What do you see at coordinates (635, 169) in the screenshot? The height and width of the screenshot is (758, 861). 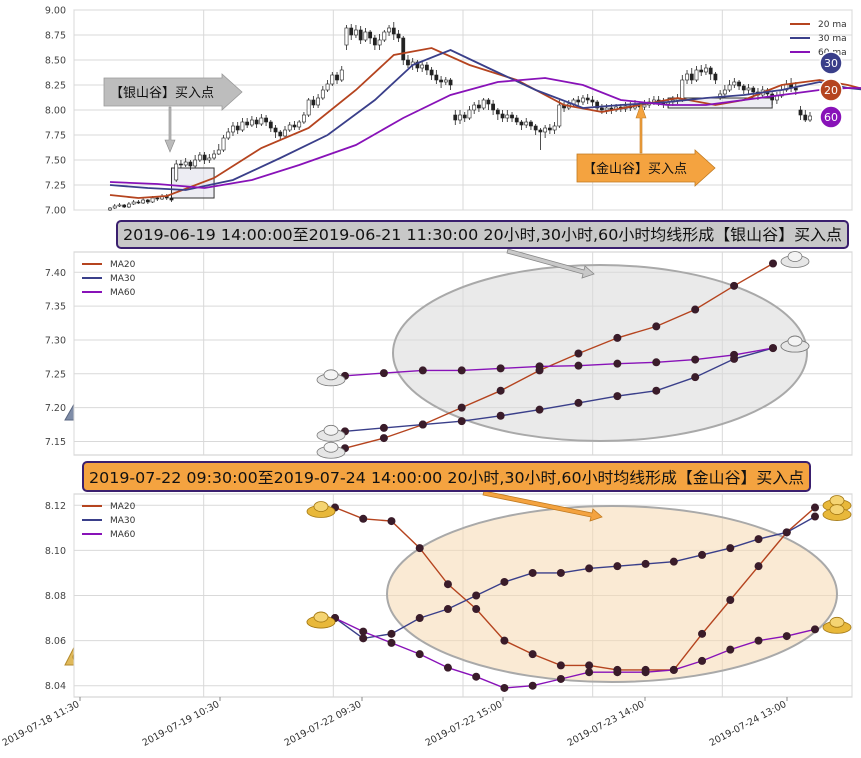 I see `callout-gold-text: 【金山谷】买入点` at bounding box center [635, 169].